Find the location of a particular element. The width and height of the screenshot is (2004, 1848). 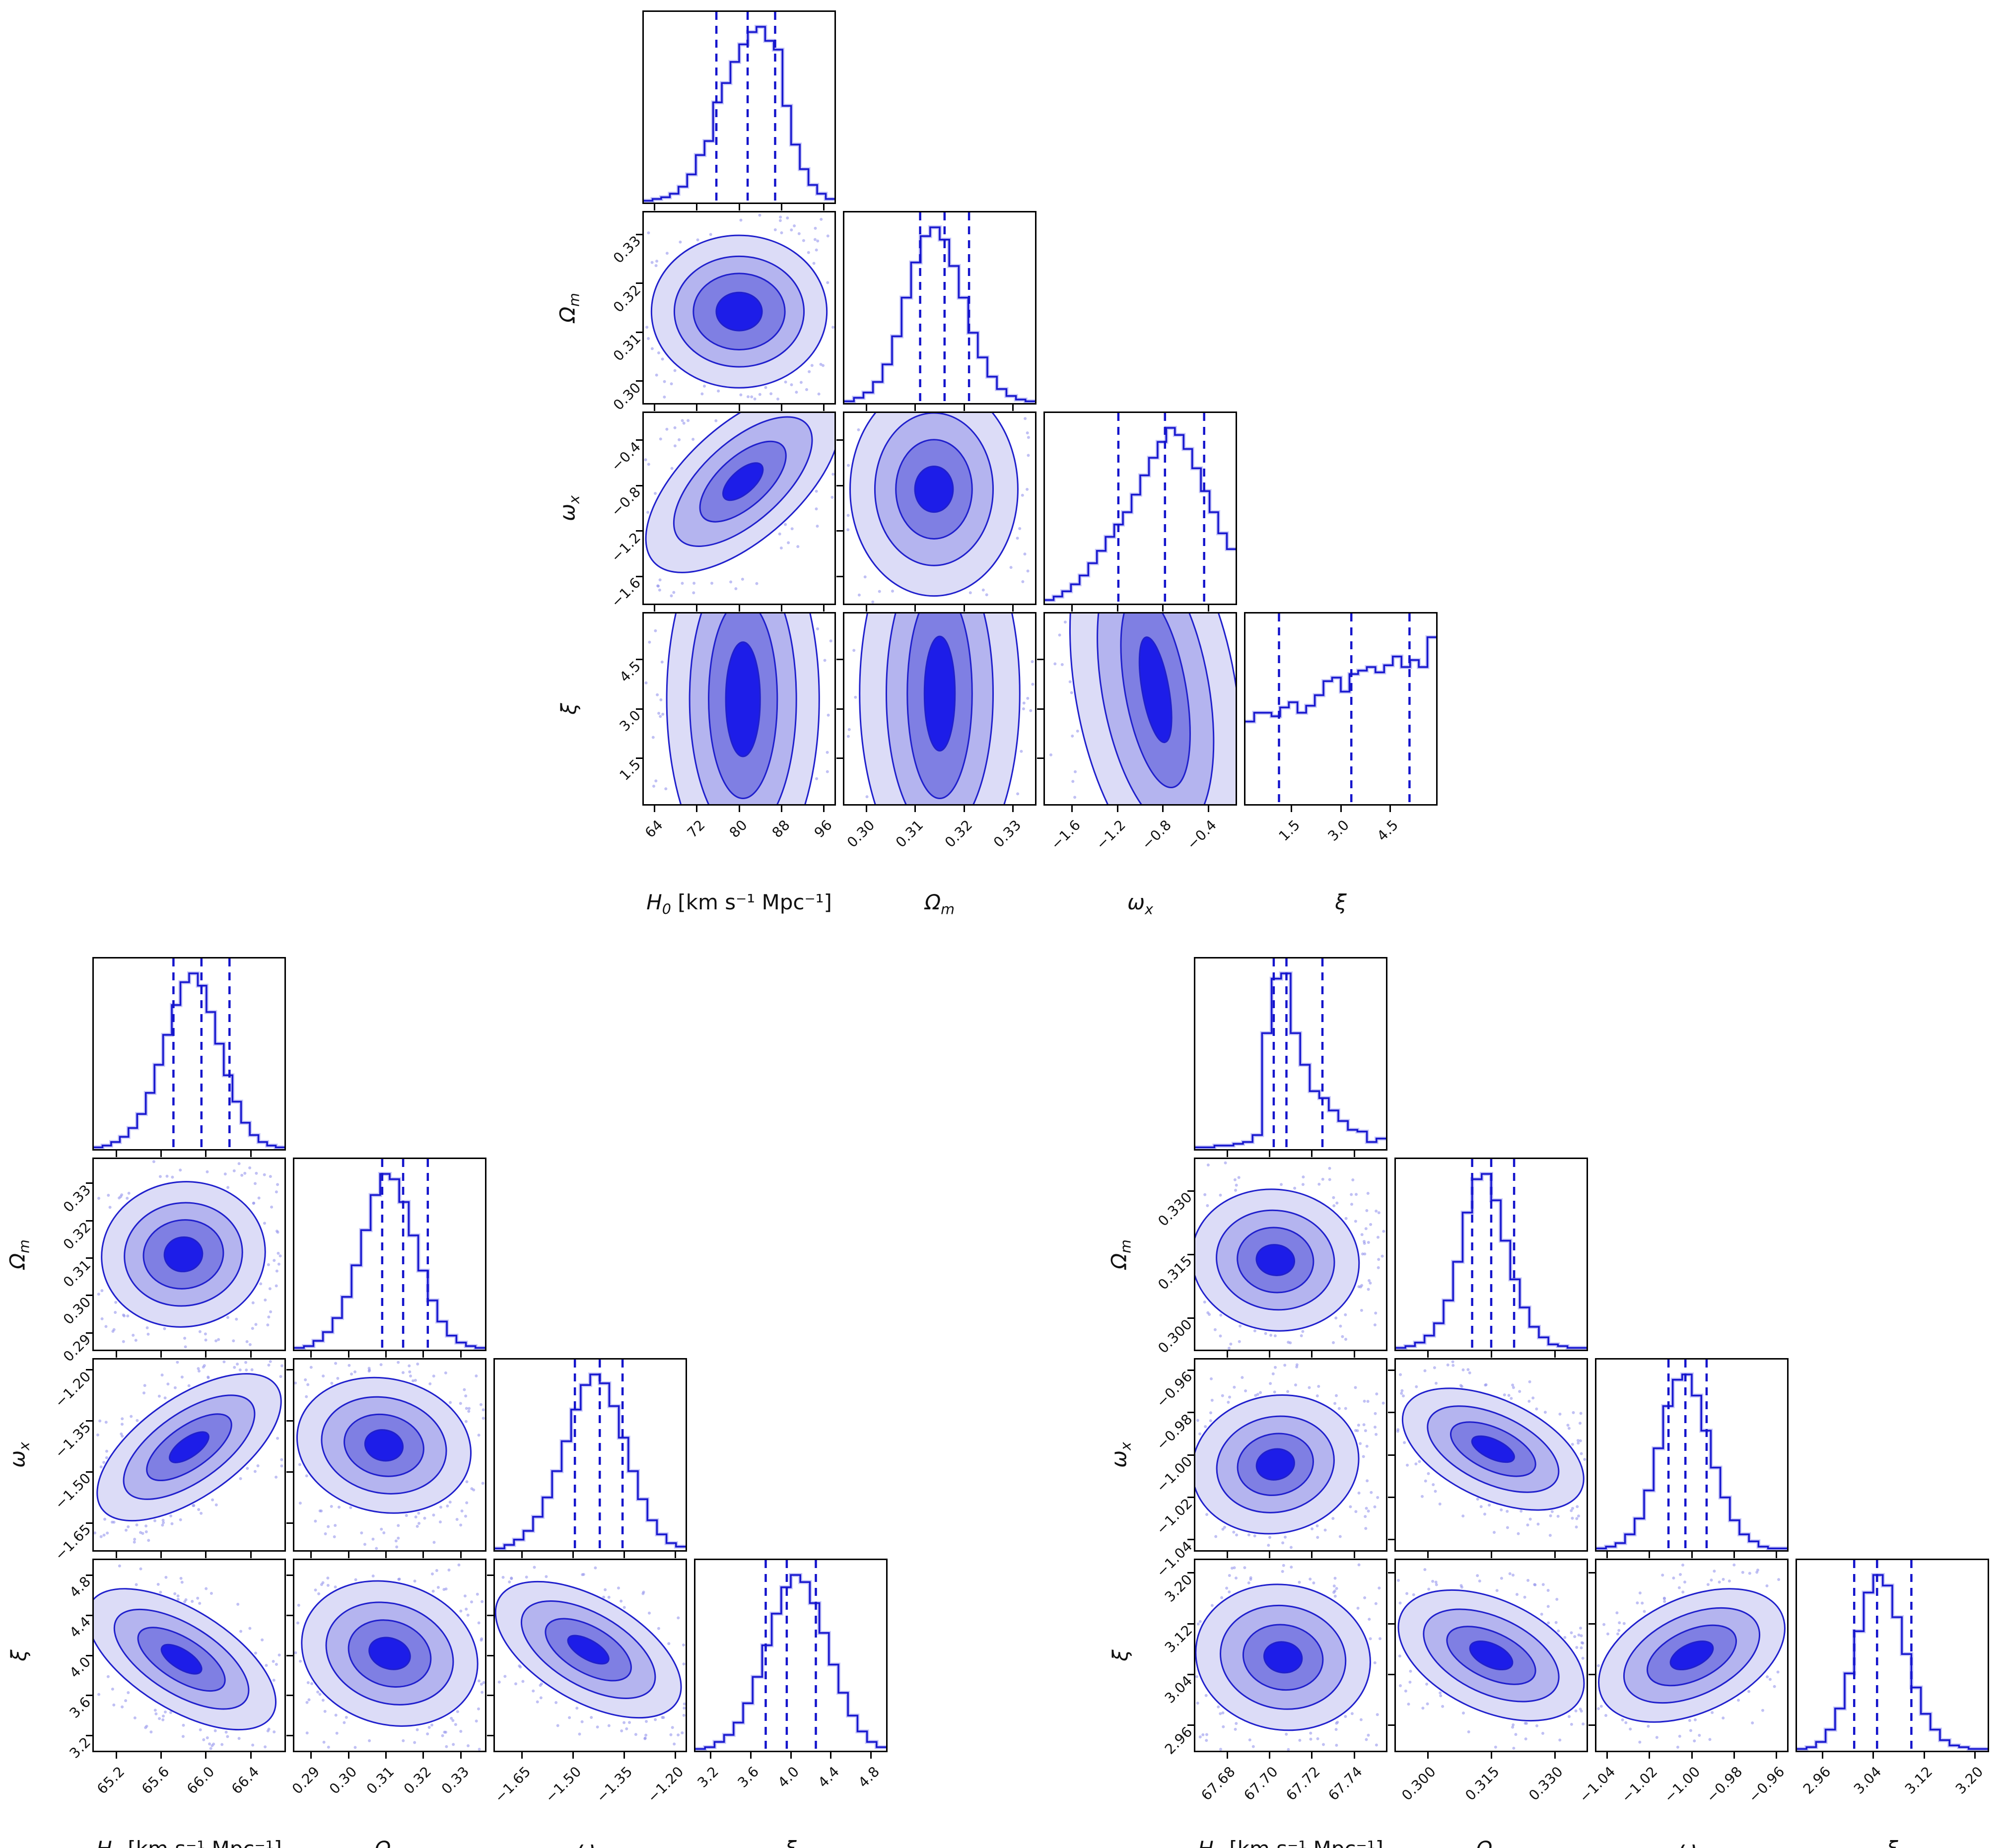

y-tick-label-text: 0.33 is located at coordinates (77, 1198).